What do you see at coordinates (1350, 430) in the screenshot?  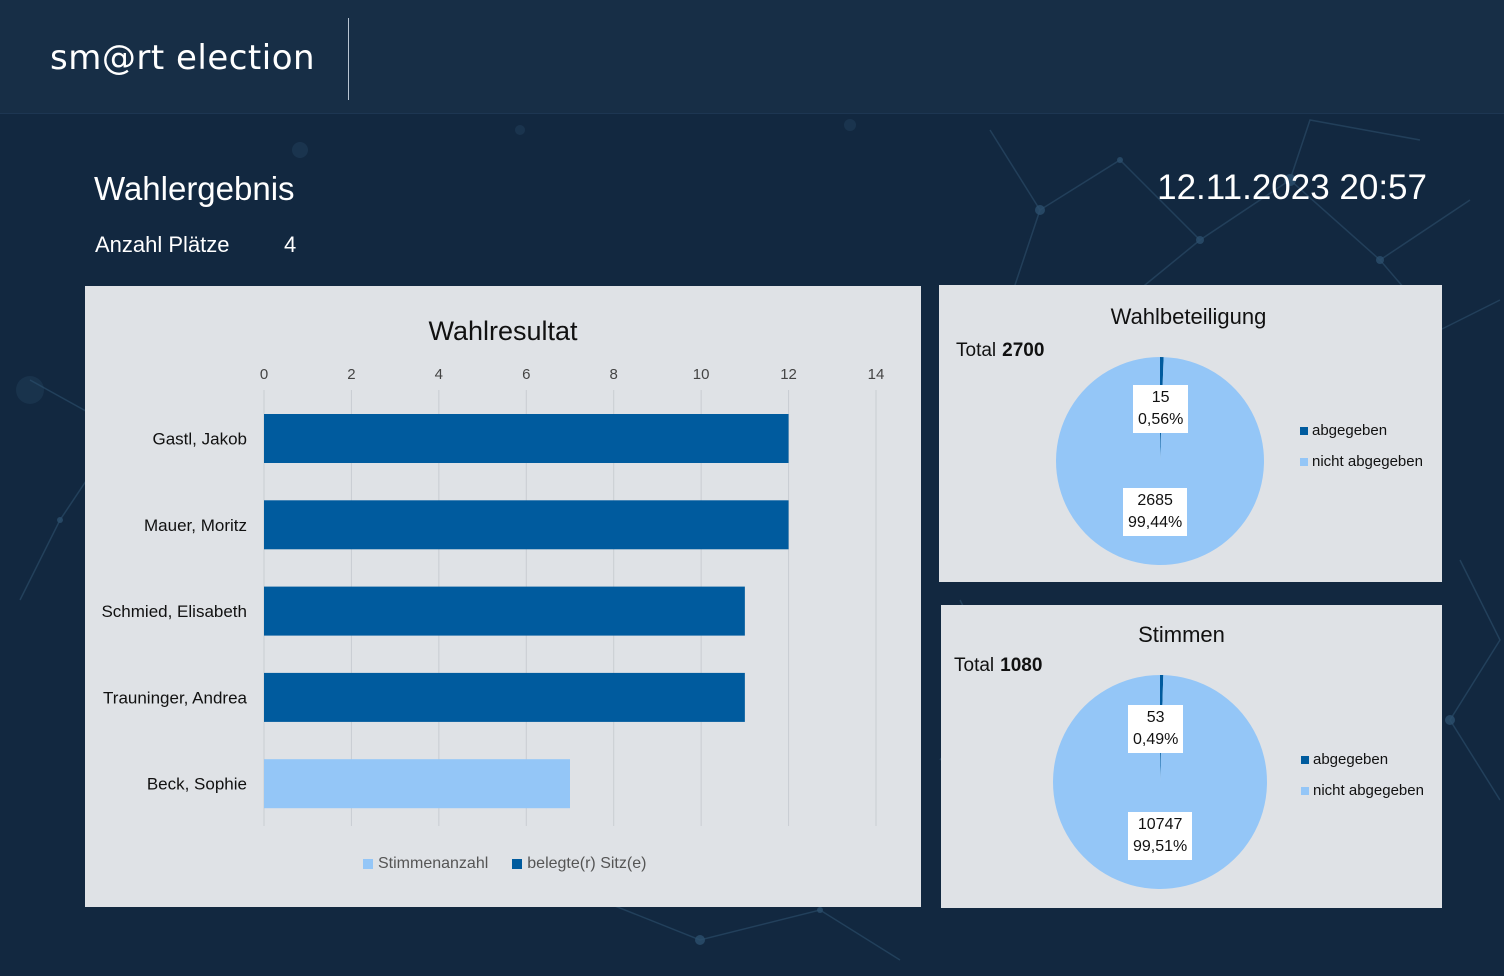 I see `turnout-legend-cast-label: abgegeben` at bounding box center [1350, 430].